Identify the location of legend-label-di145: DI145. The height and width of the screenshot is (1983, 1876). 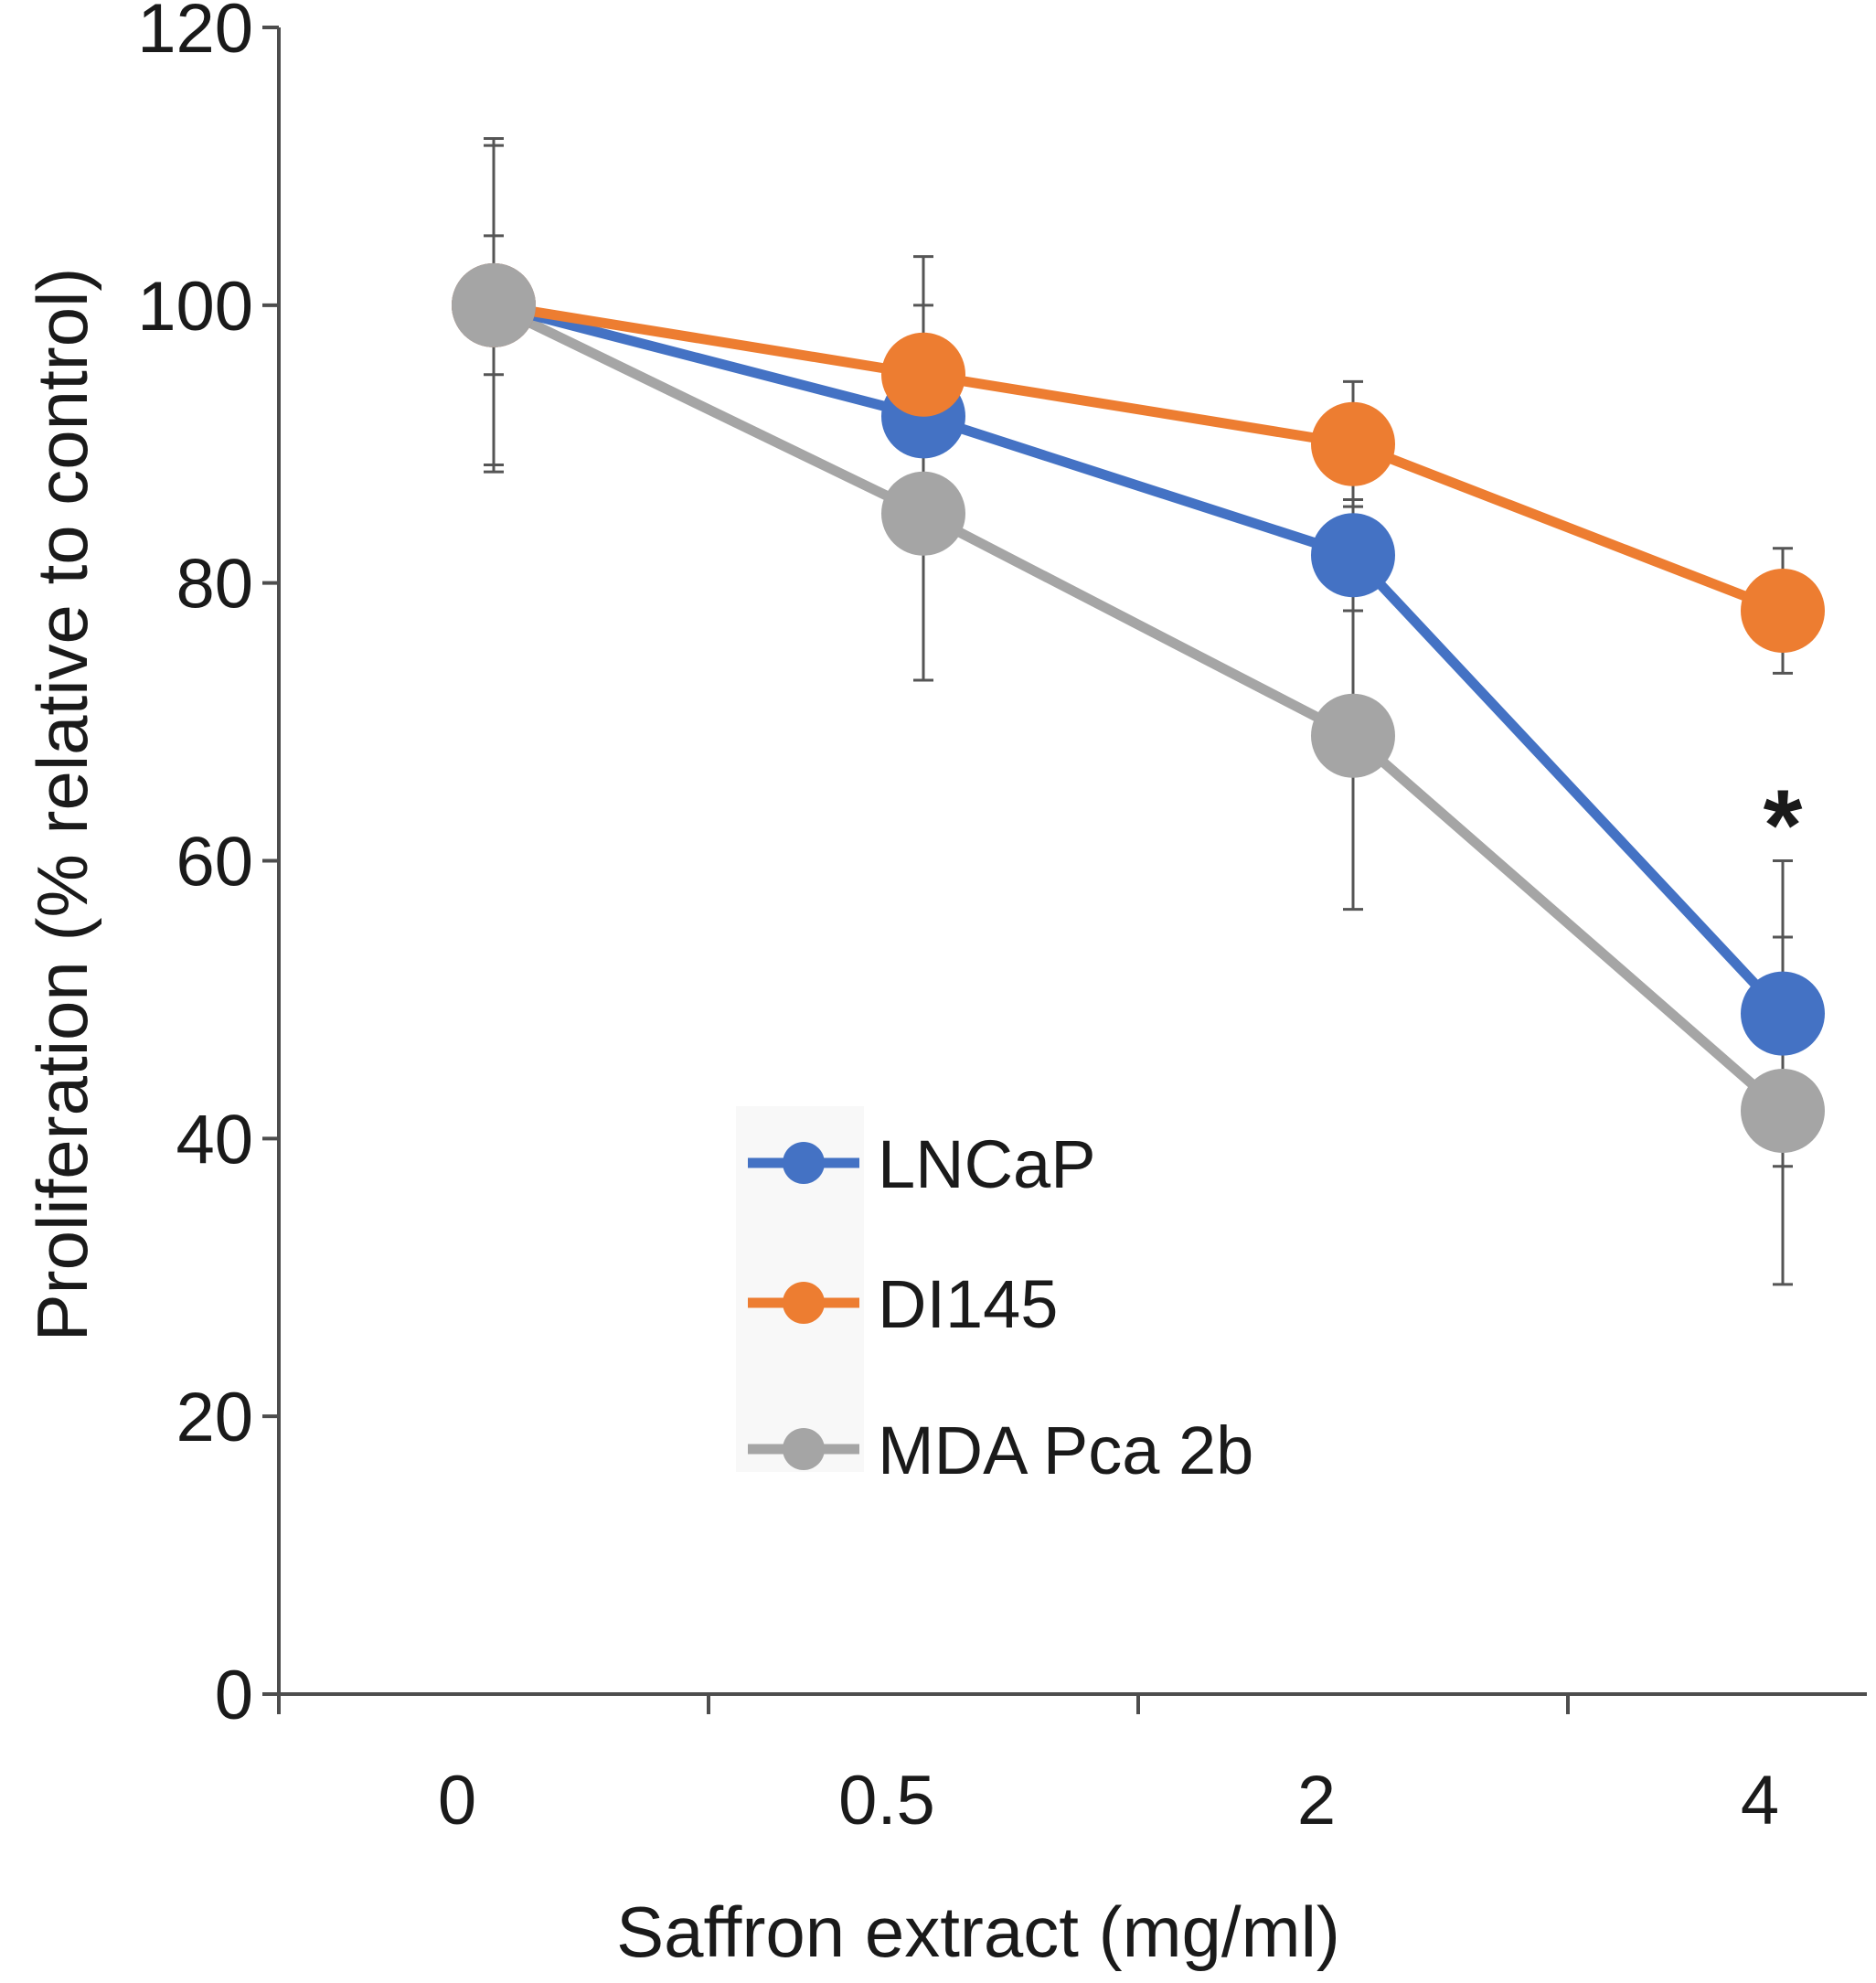
(968, 1304).